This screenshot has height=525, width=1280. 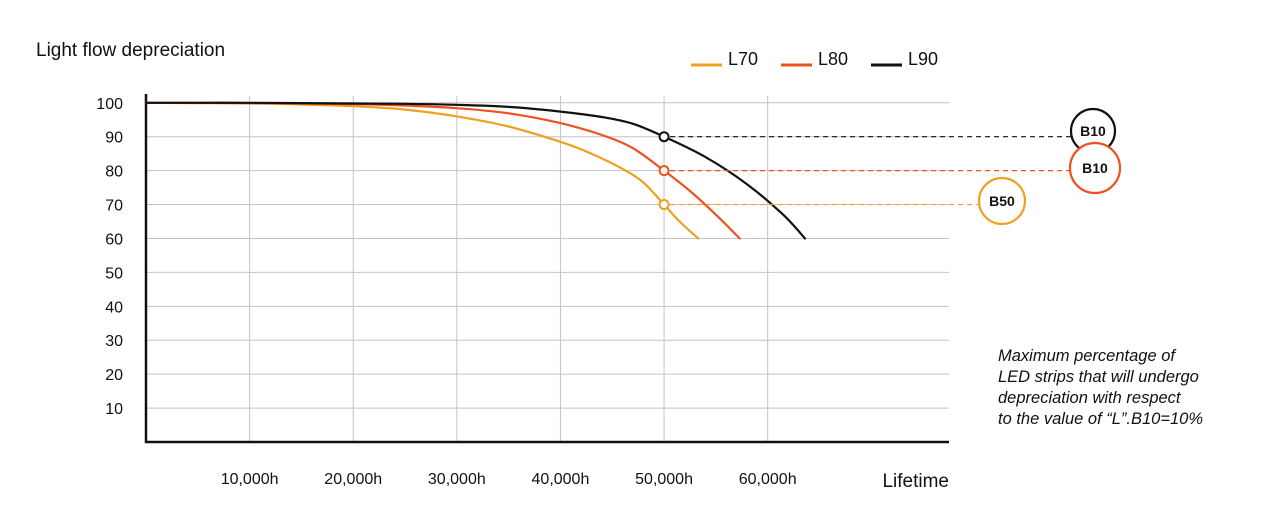 I want to click on y-tick-label: 90, so click(x=114, y=138).